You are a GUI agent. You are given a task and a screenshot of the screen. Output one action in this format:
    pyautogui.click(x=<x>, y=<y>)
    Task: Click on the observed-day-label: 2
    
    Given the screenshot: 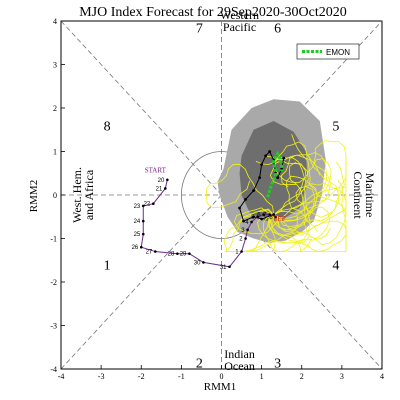 What is the action you would take?
    pyautogui.click(x=241, y=240)
    